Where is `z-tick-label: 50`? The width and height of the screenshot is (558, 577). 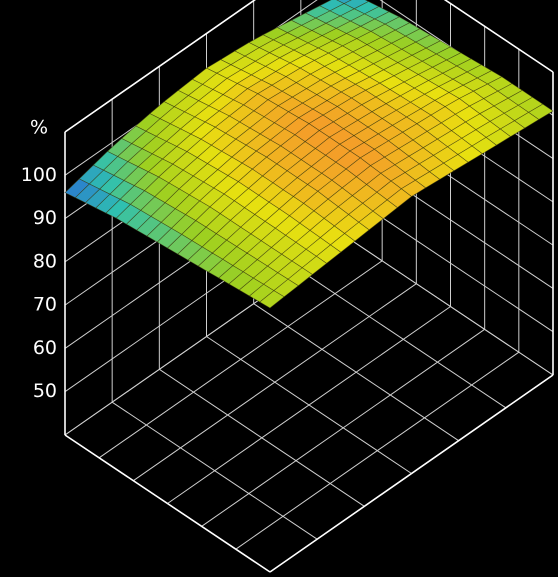
z-tick-label: 50 is located at coordinates (45, 391).